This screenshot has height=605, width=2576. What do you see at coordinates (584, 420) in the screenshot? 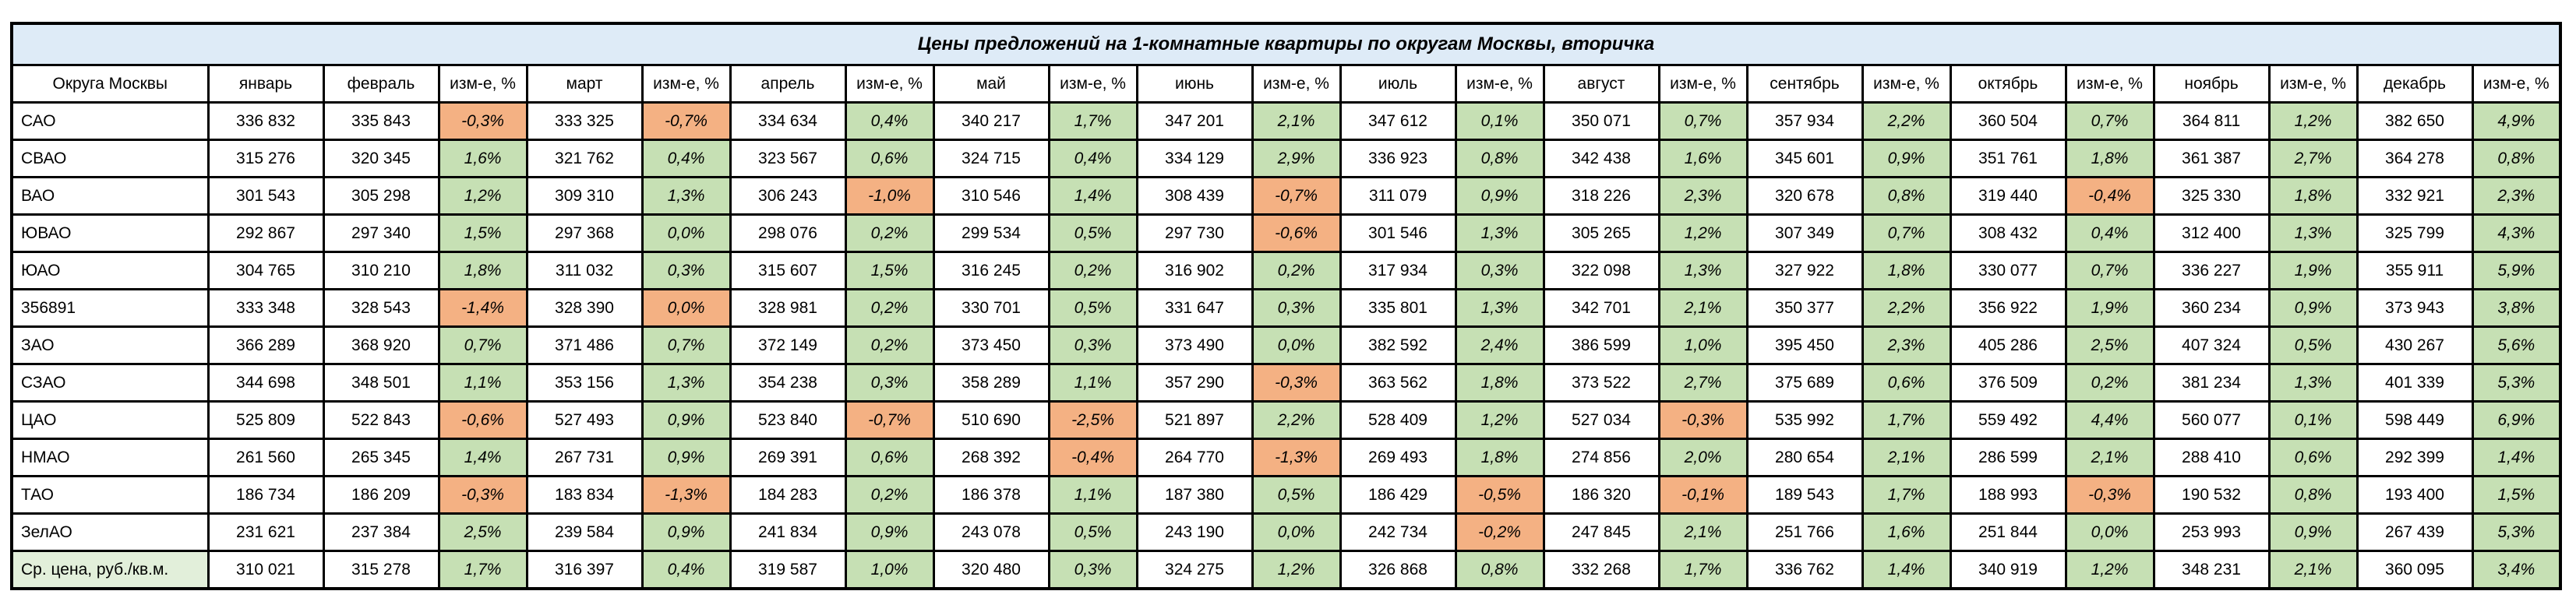
I see `value-cell: 527 493` at bounding box center [584, 420].